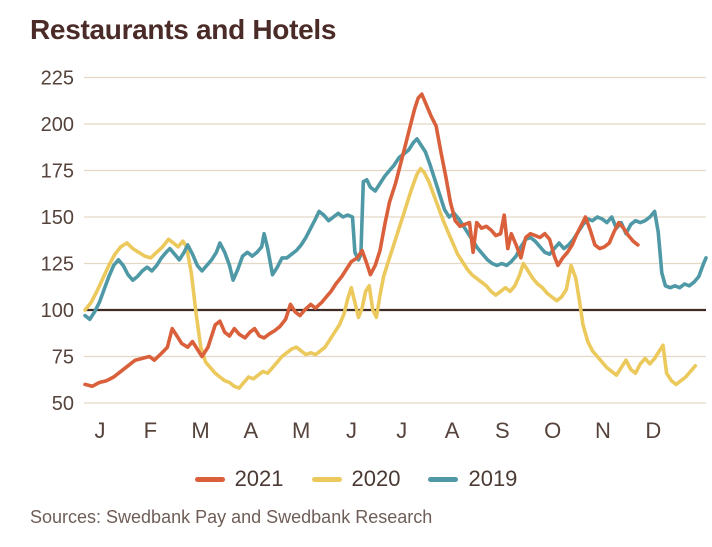  Describe the element at coordinates (57, 265) in the screenshot. I see `y-tick-label-125: 125` at that location.